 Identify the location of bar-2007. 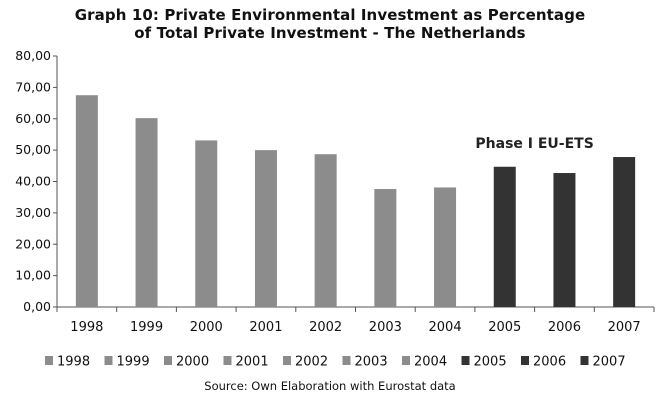
(624, 232).